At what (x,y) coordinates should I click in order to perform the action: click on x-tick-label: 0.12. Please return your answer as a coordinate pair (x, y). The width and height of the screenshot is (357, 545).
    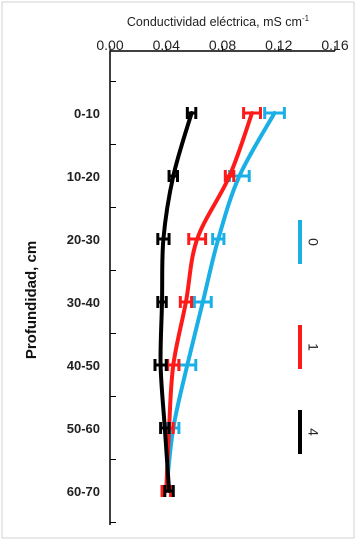
    Looking at the image, I should click on (278, 45).